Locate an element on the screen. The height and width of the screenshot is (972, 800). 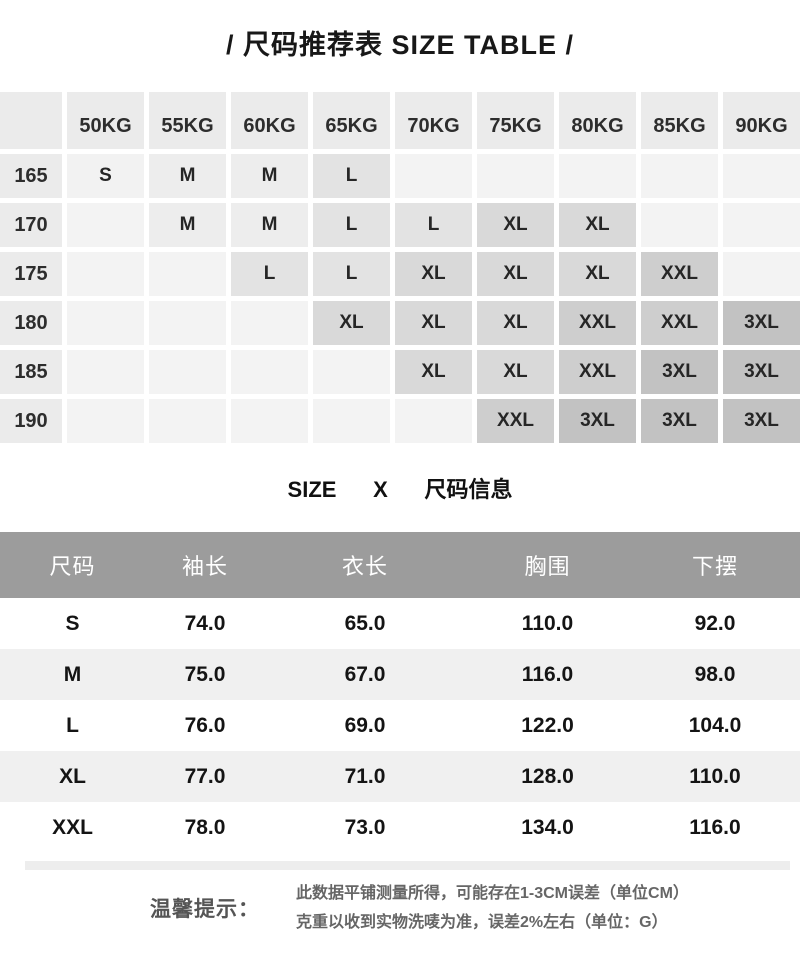
size-info-subtitle: SIZE X 尺码信息 is located at coordinates (400, 489).